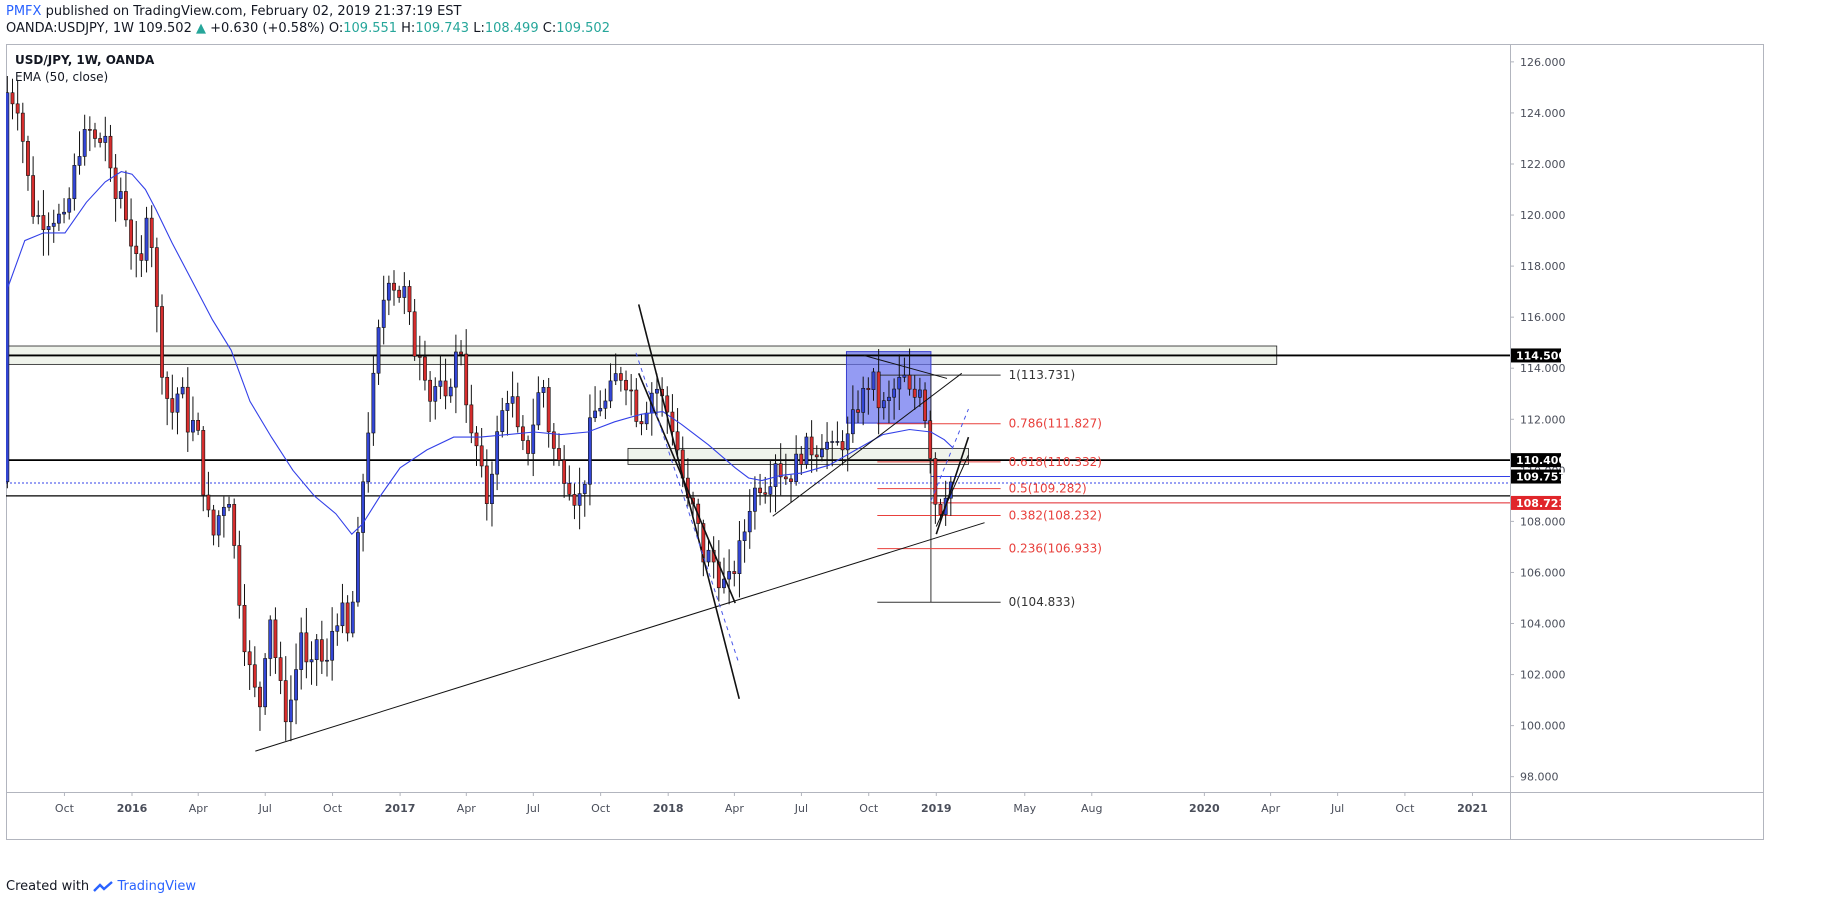 The width and height of the screenshot is (1828, 904). What do you see at coordinates (1541, 503) in the screenshot?
I see `price-tag-label: 108.723` at bounding box center [1541, 503].